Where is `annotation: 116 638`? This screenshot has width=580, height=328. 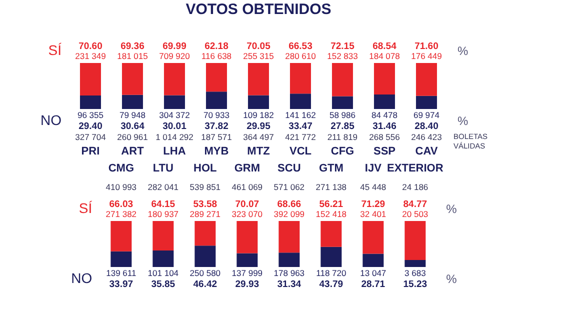
annotation: 116 638 is located at coordinates (216, 56).